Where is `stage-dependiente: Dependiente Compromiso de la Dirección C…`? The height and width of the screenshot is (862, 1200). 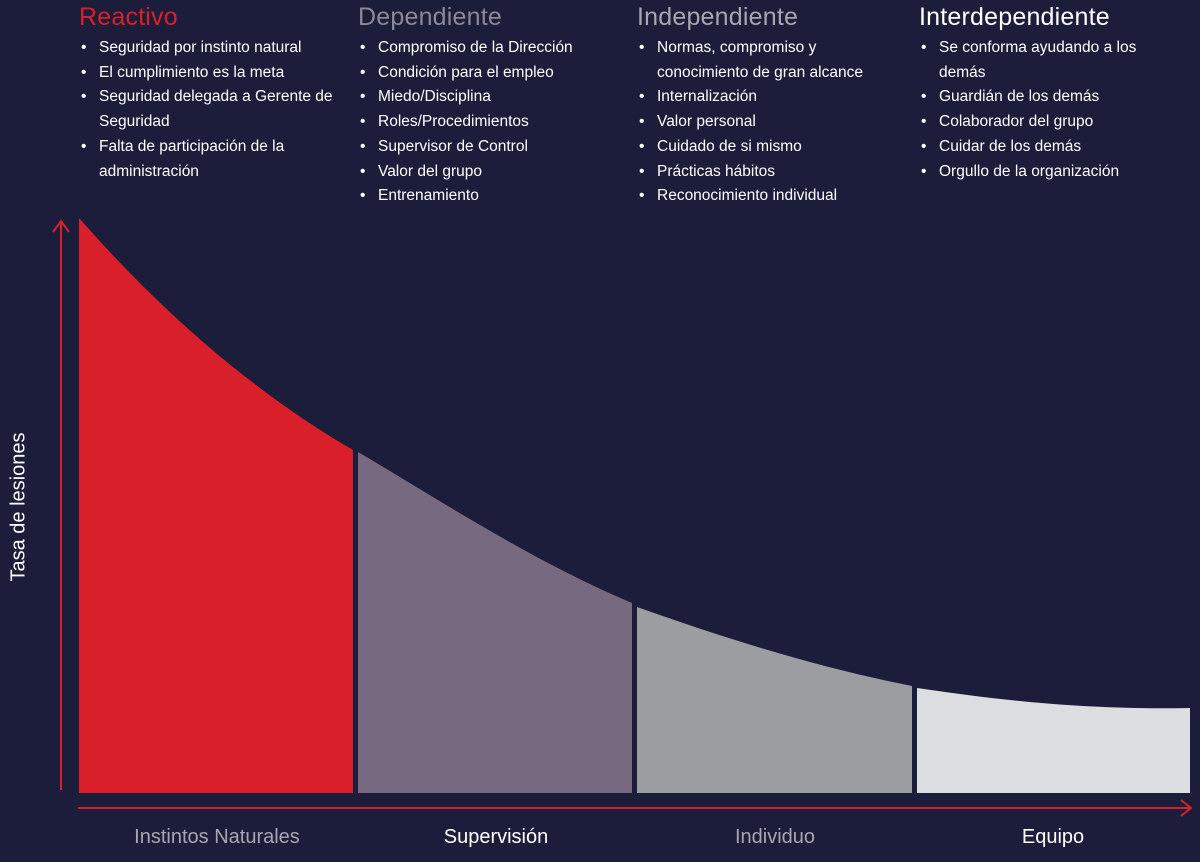
stage-dependiente: Dependiente Compromiso de la Dirección C… is located at coordinates (492, 104).